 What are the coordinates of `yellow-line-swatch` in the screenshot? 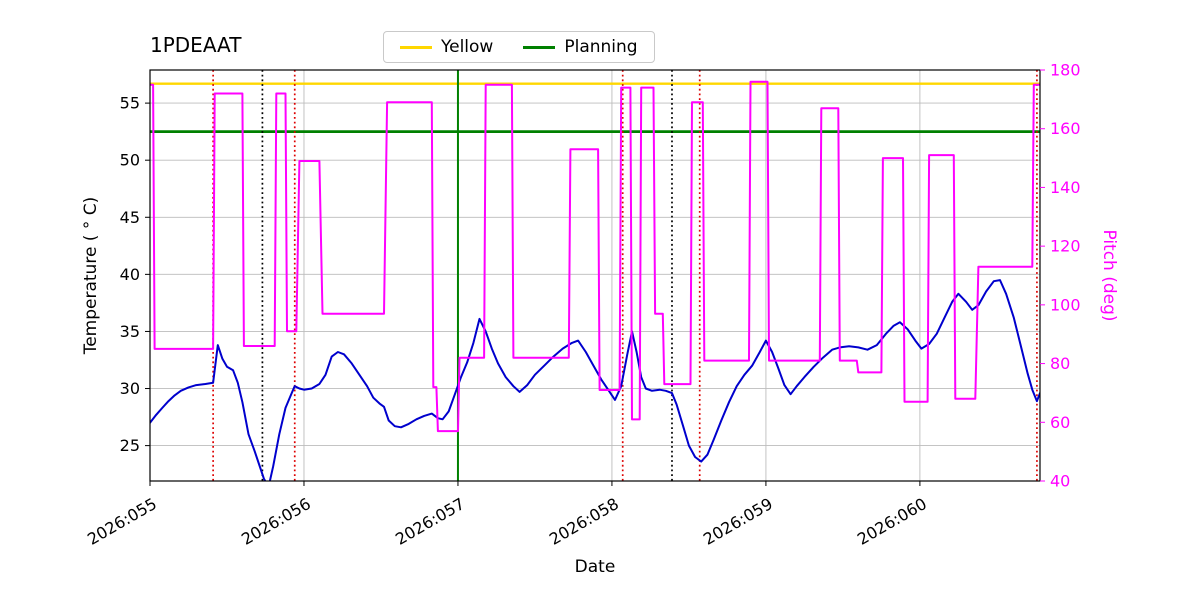 It's located at (416, 47).